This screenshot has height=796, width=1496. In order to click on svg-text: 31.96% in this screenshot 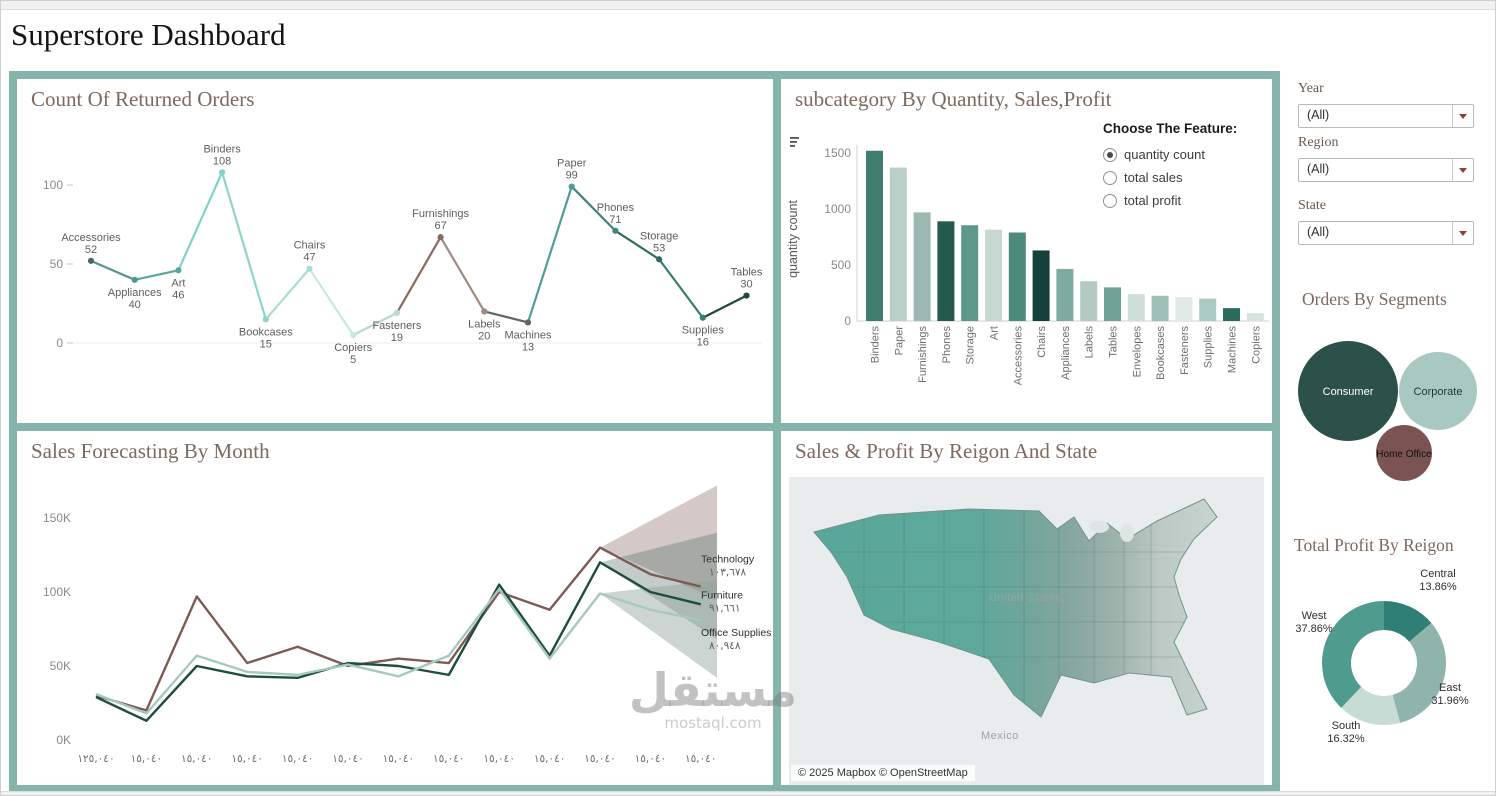, I will do `click(1450, 701)`.